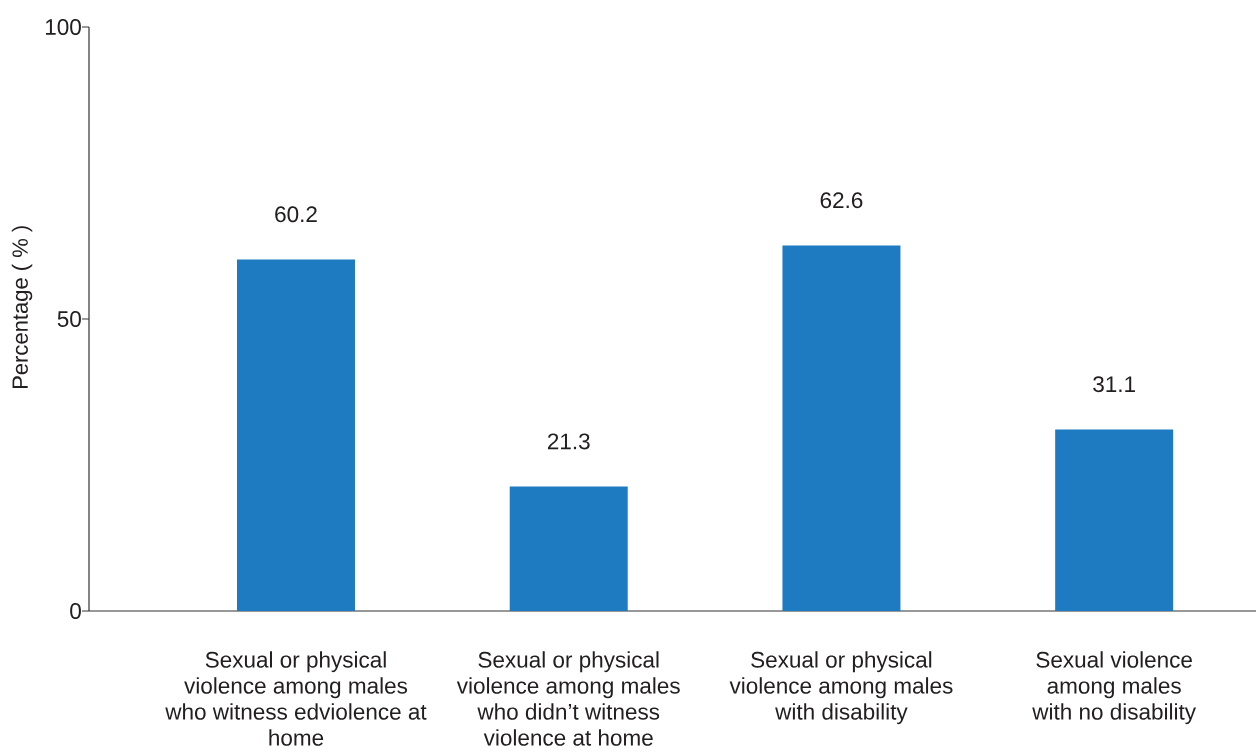 Image resolution: width=1256 pixels, height=753 pixels. I want to click on data-label: 21.3, so click(568, 441).